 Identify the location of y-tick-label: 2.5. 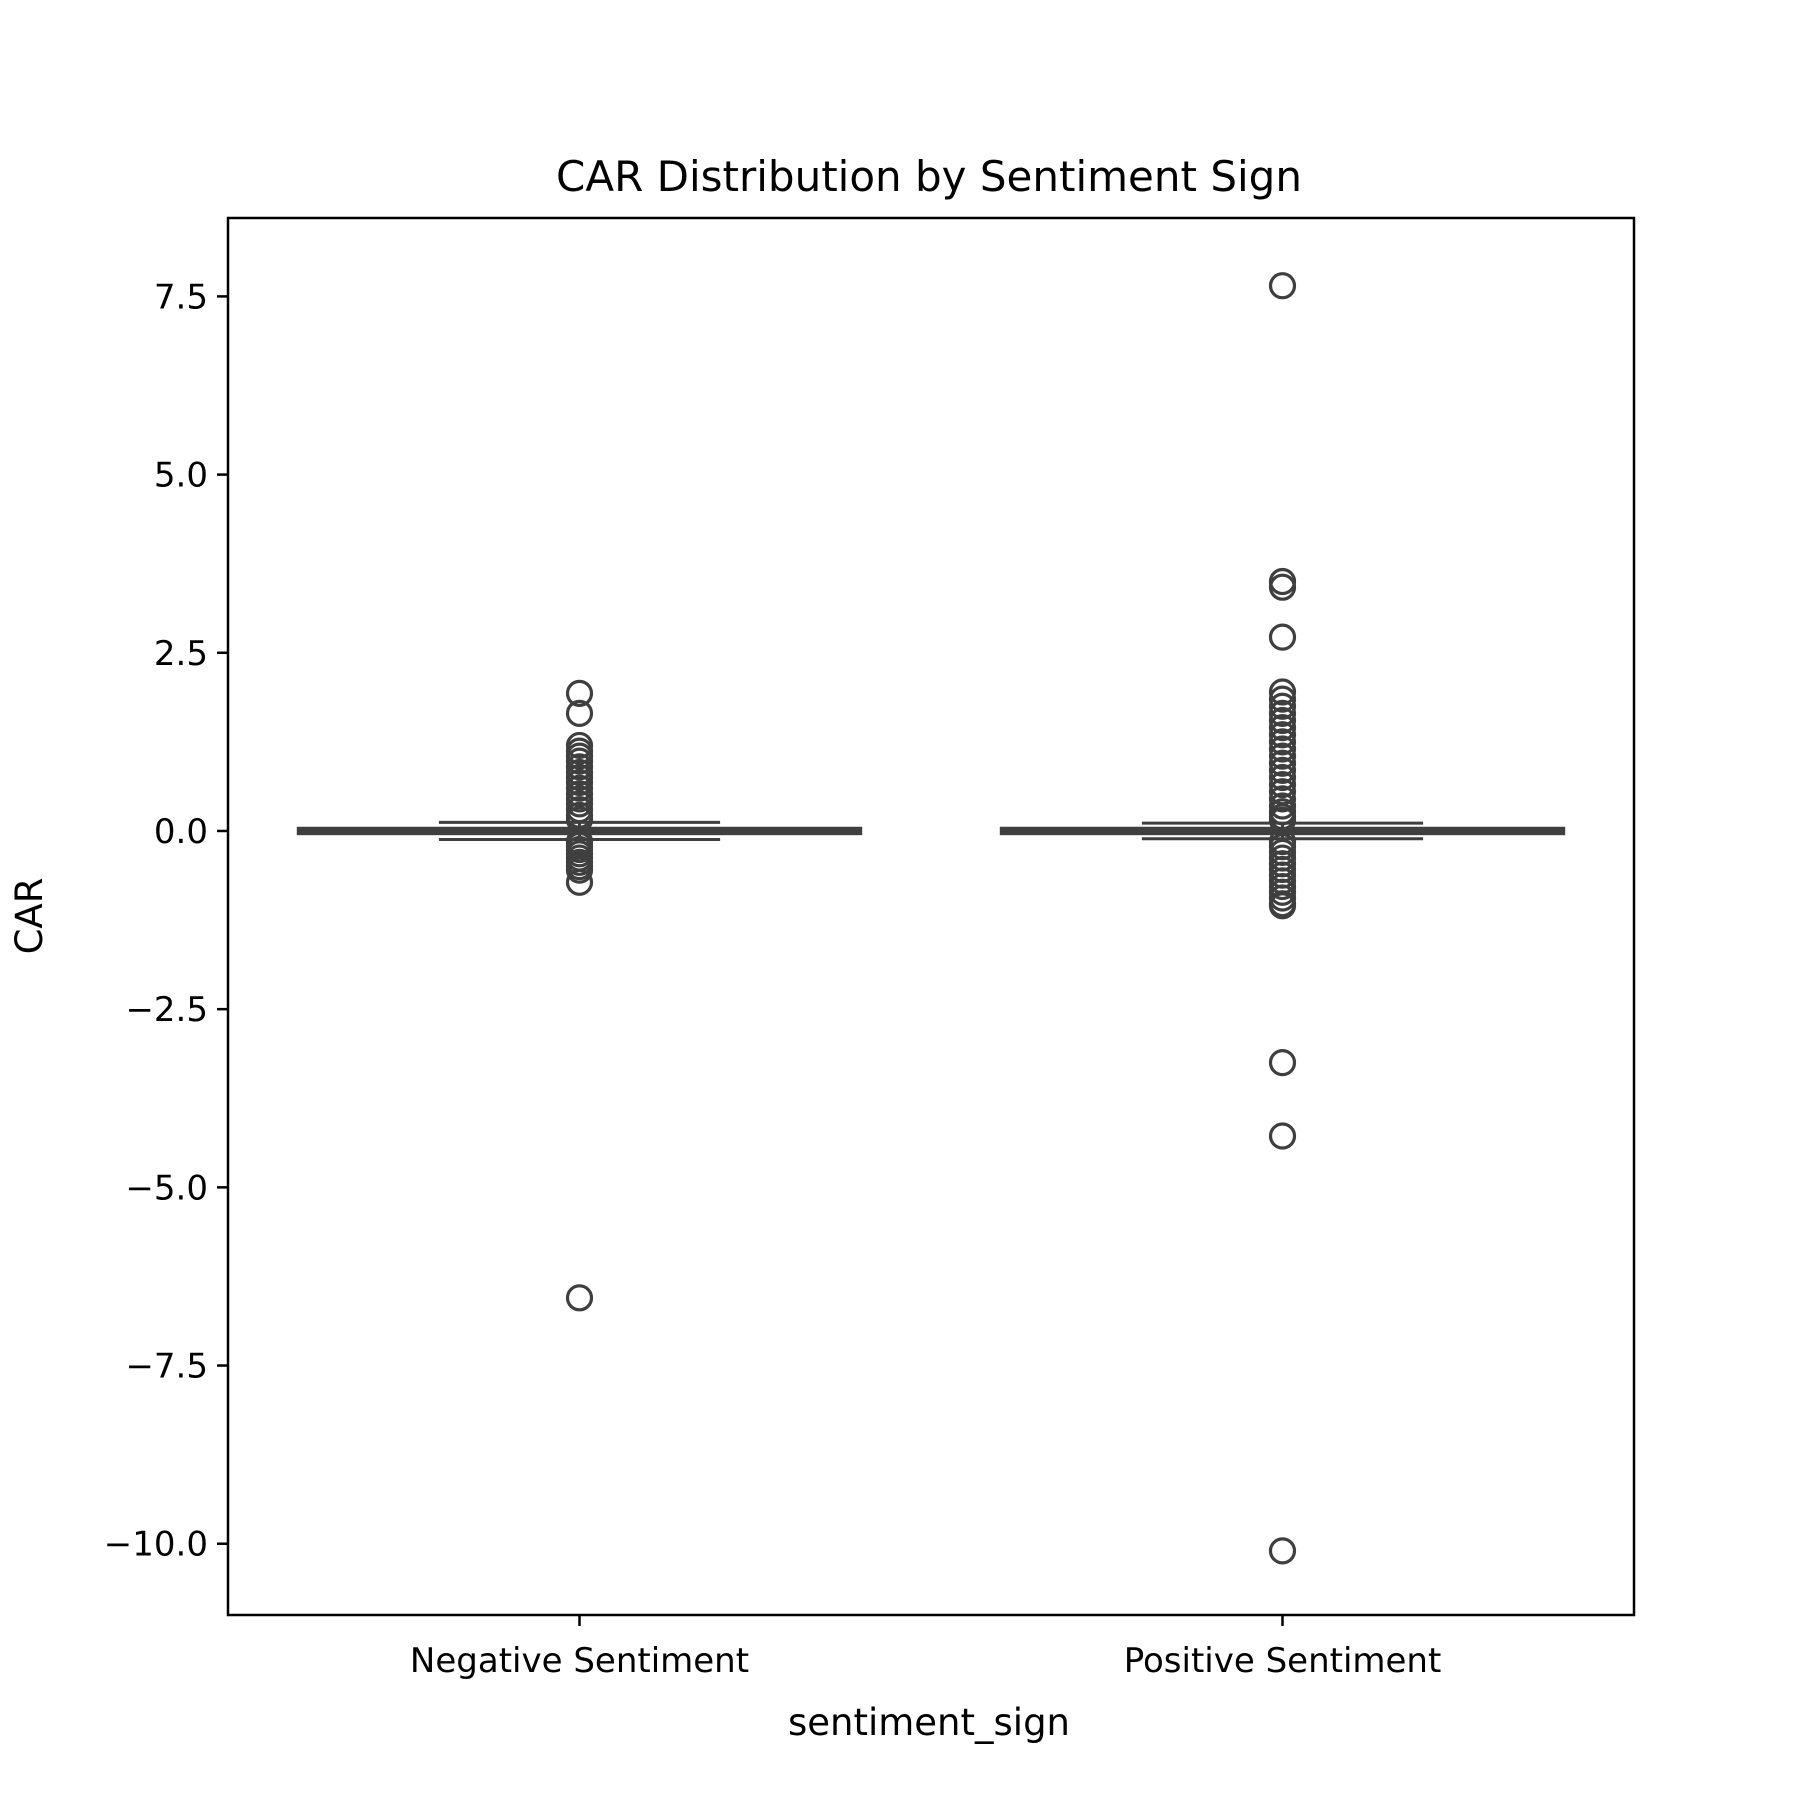
(181, 654).